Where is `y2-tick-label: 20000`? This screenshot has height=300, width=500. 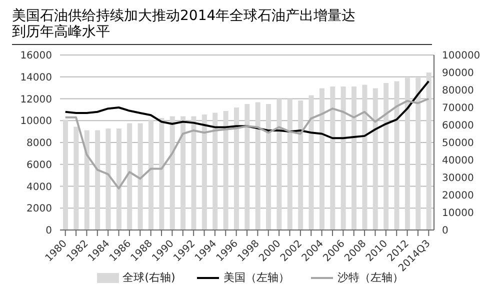 y2-tick-label: 20000 is located at coordinates (458, 196).